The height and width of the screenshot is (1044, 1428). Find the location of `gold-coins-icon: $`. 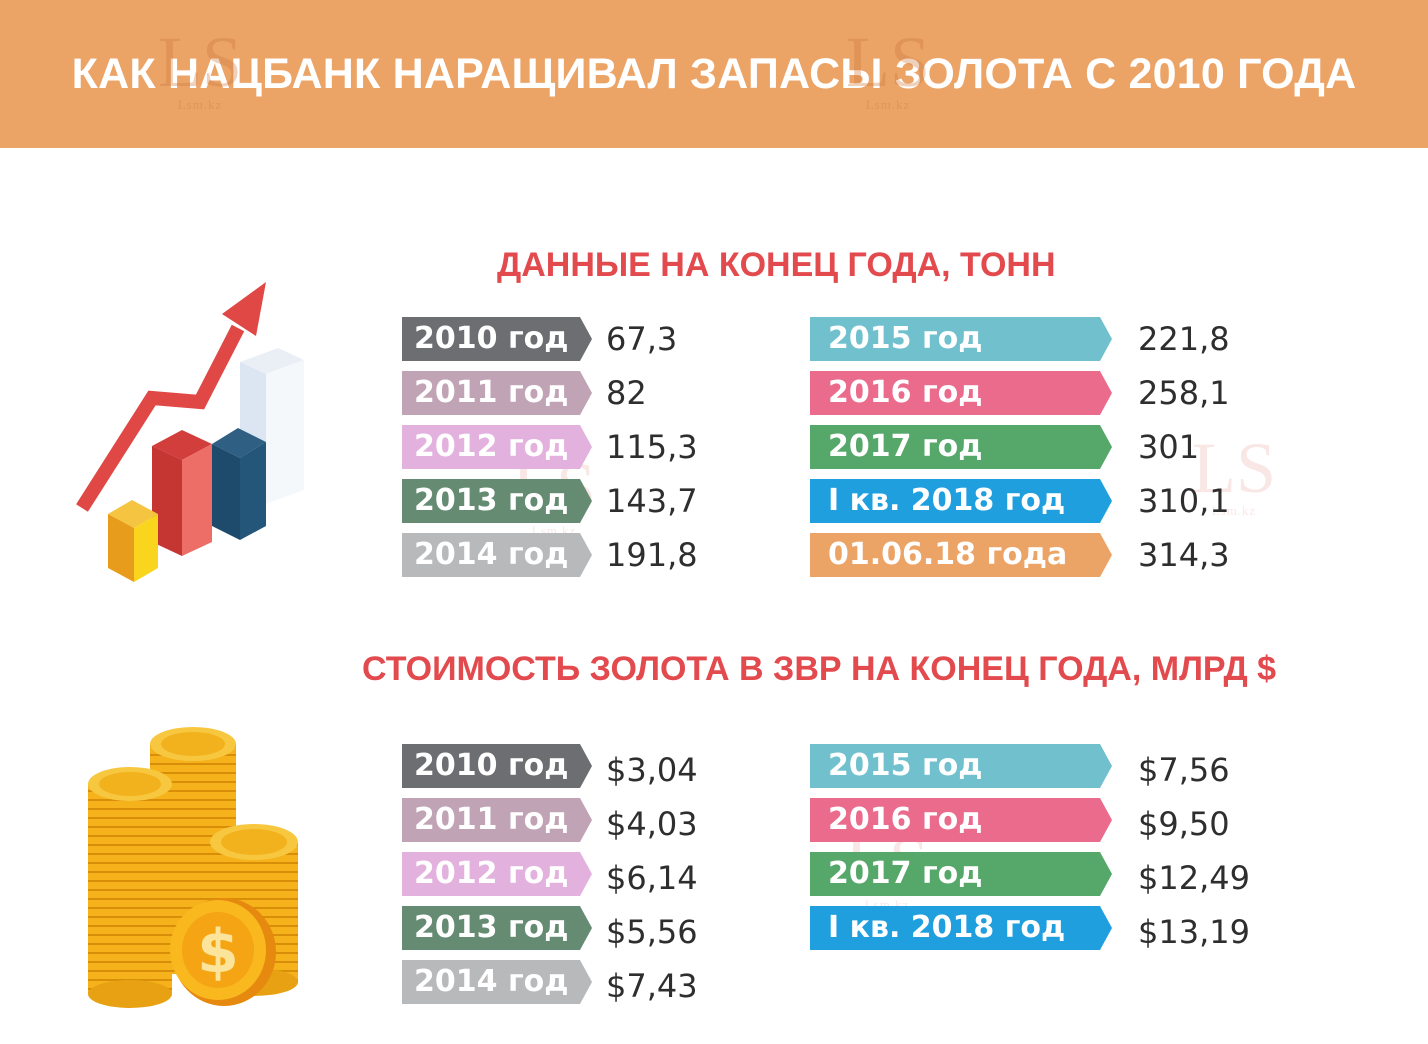

gold-coins-icon: $ is located at coordinates (195, 867).